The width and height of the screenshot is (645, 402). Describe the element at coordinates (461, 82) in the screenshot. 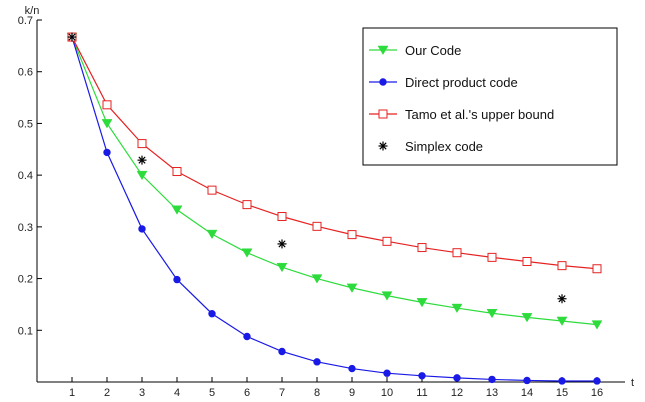

I see `legend-label: Direct product code` at that location.